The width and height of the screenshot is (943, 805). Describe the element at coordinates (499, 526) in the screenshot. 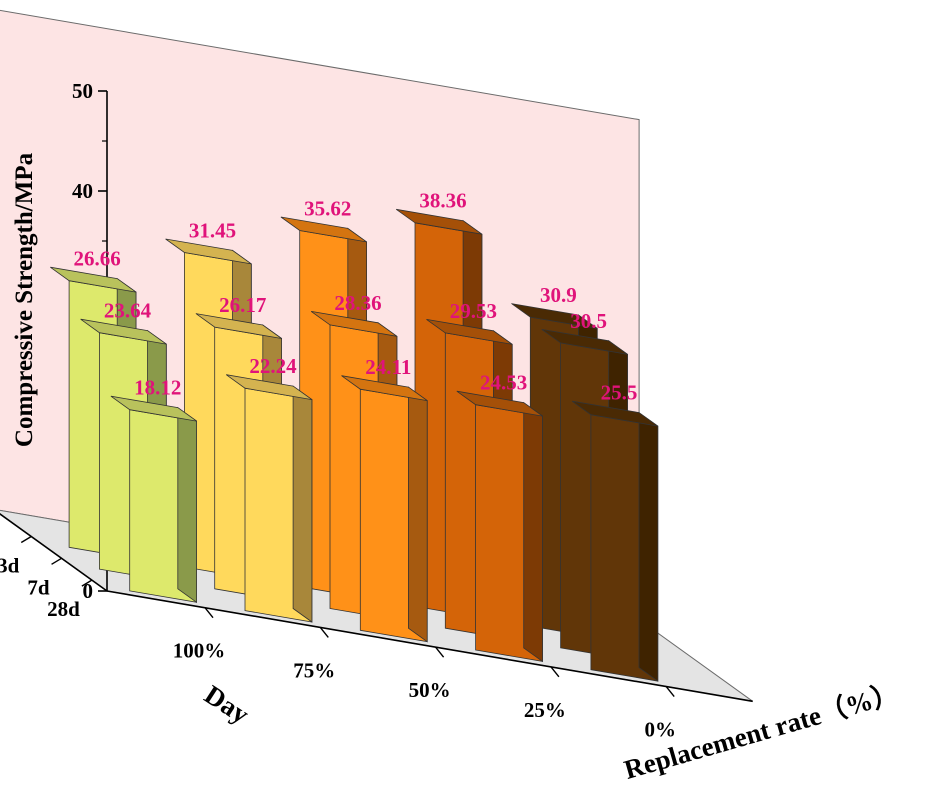

I see `bar-3d-25%` at that location.